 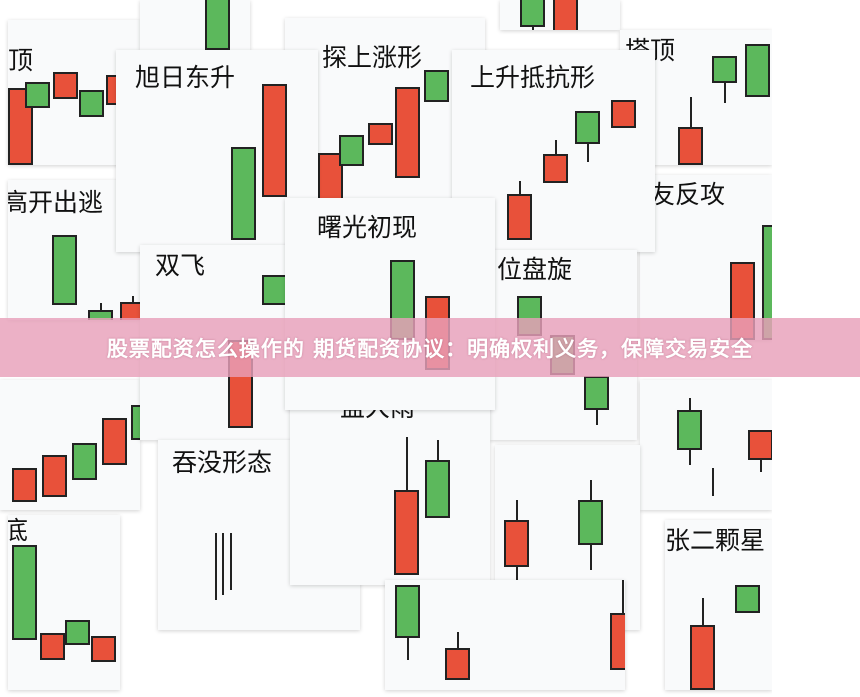 I want to click on pattern-name: 位盘旋, so click(x=535, y=269).